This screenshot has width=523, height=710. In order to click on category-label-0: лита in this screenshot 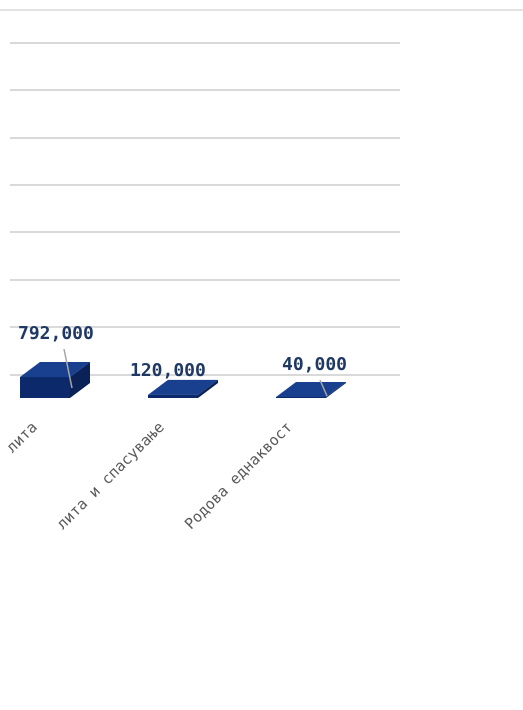, I will do `click(22, 437)`.